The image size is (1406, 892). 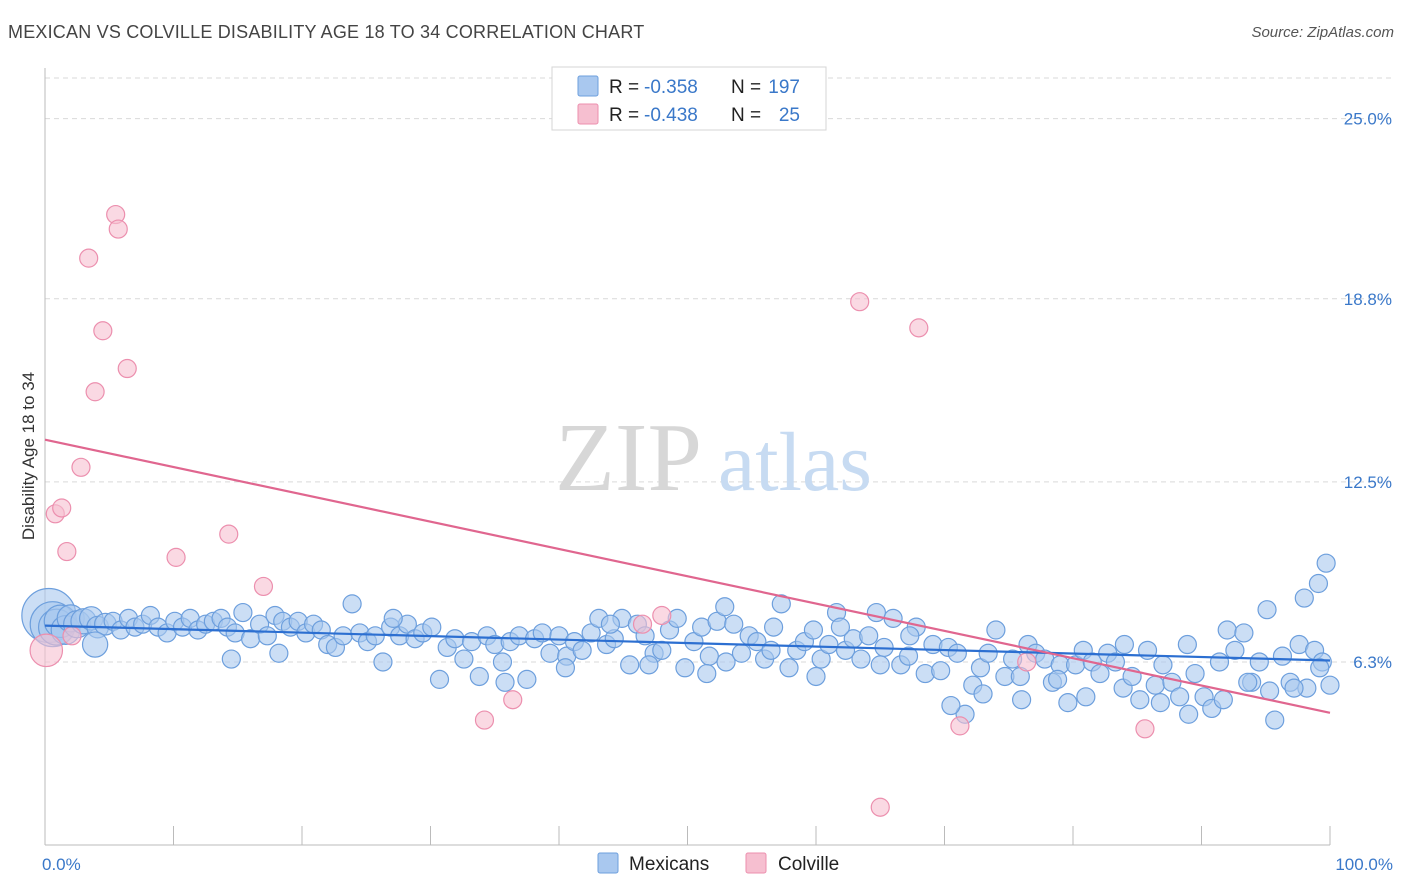 What do you see at coordinates (61, 864) in the screenshot?
I see `x-tick-label: 0.0%` at bounding box center [61, 864].